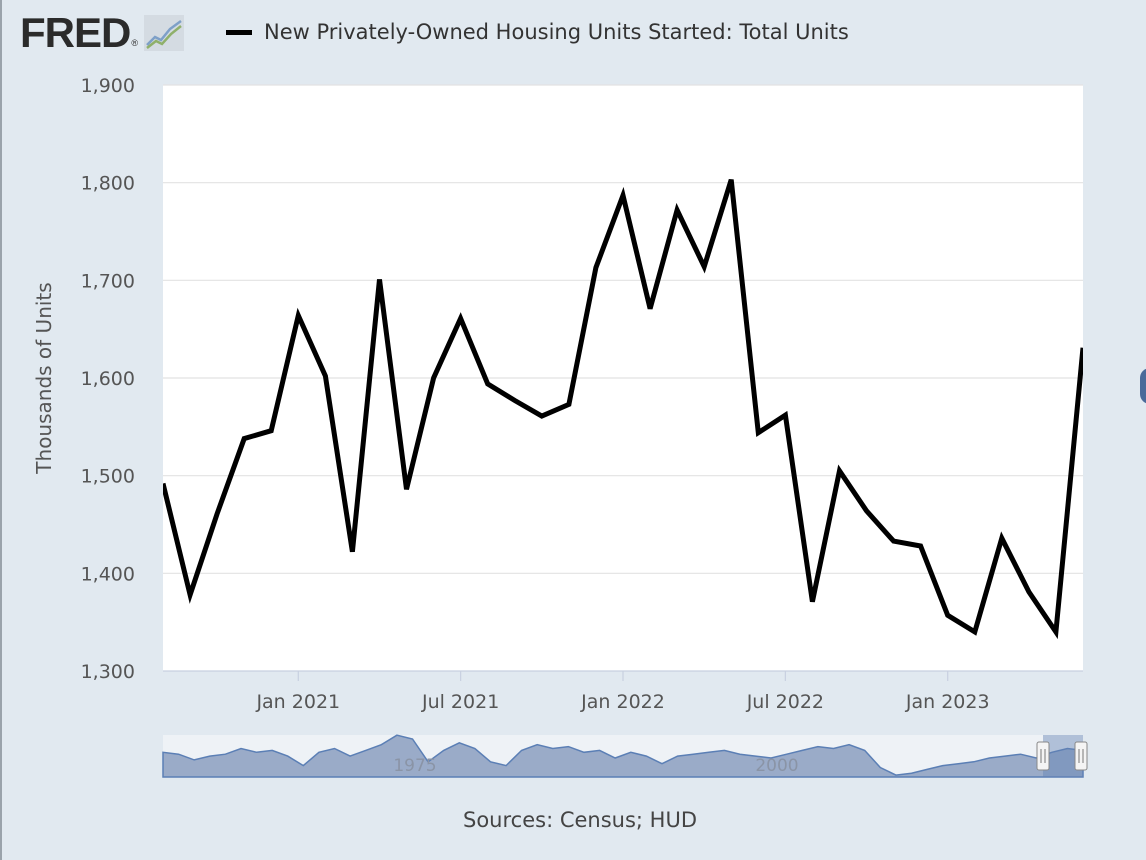 This screenshot has width=1146, height=860. I want to click on legend-swatch, so click(239, 32).